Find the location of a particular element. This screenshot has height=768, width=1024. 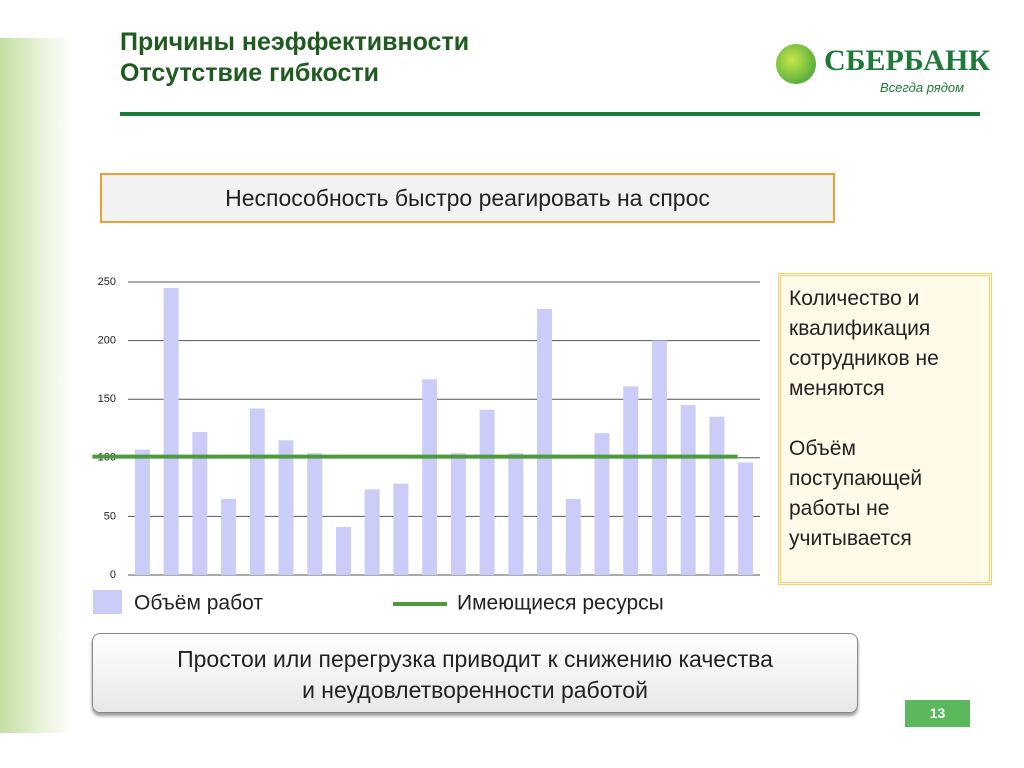

conclusion-line: и неудовлетворенности работой is located at coordinates (475, 690).